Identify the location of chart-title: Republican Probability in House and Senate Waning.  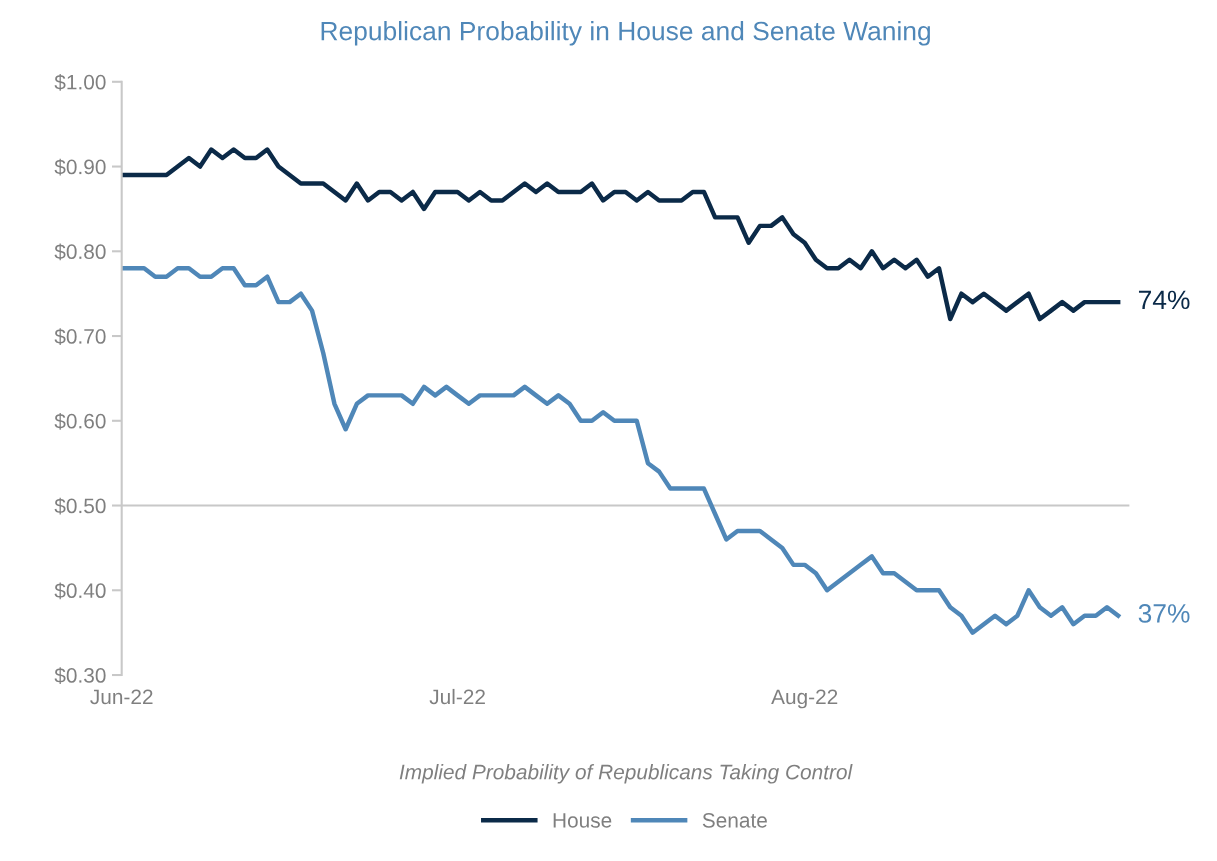
(625, 33).